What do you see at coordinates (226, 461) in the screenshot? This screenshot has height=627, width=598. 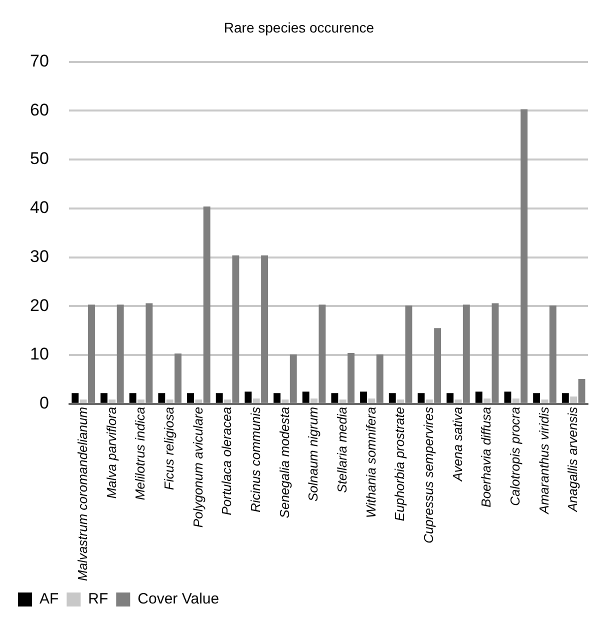 I see `x-tick-label: Portulaca oleracea` at bounding box center [226, 461].